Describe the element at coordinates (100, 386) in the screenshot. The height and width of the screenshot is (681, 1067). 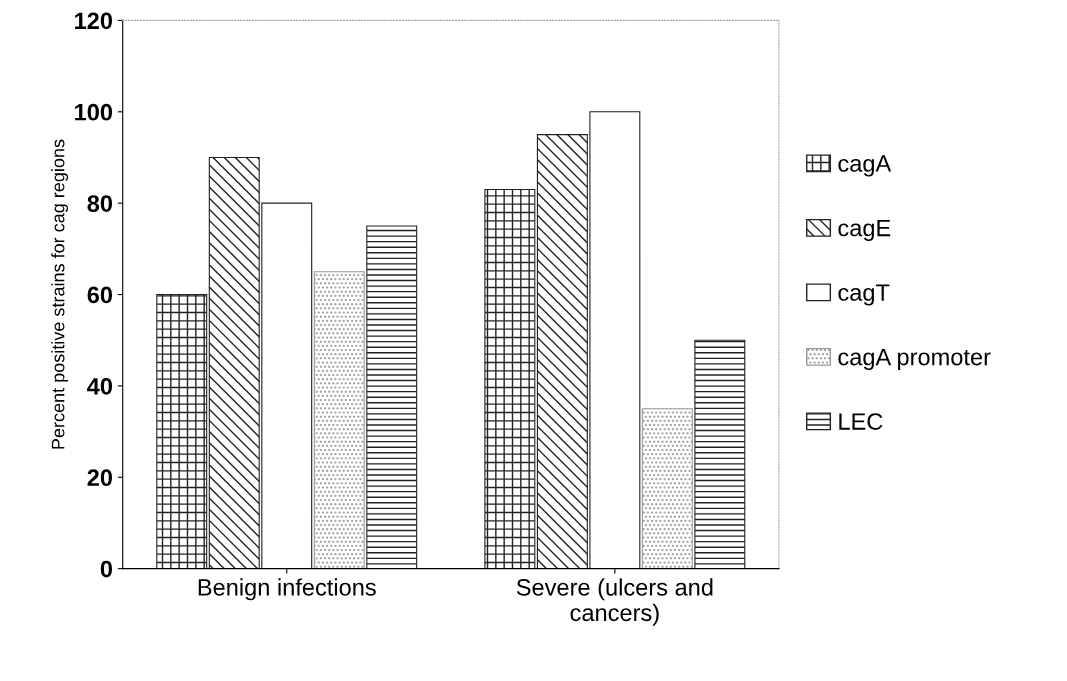
I see `y-tick-label: 40` at that location.